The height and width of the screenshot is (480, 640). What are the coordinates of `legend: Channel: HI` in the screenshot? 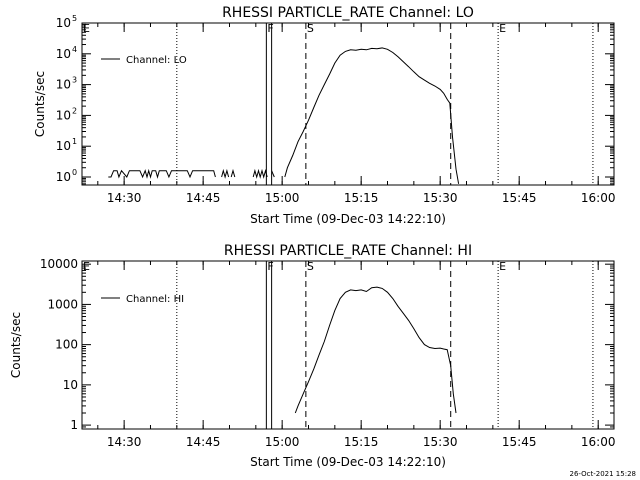 It's located at (142, 299).